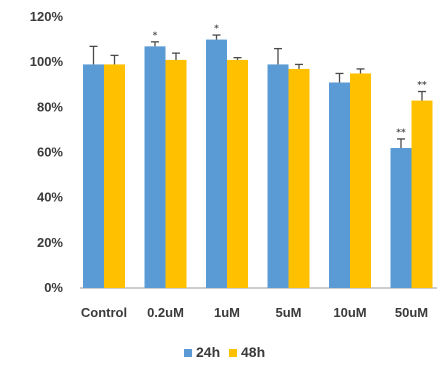  What do you see at coordinates (50, 152) in the screenshot?
I see `y-tick-label: 60%` at bounding box center [50, 152].